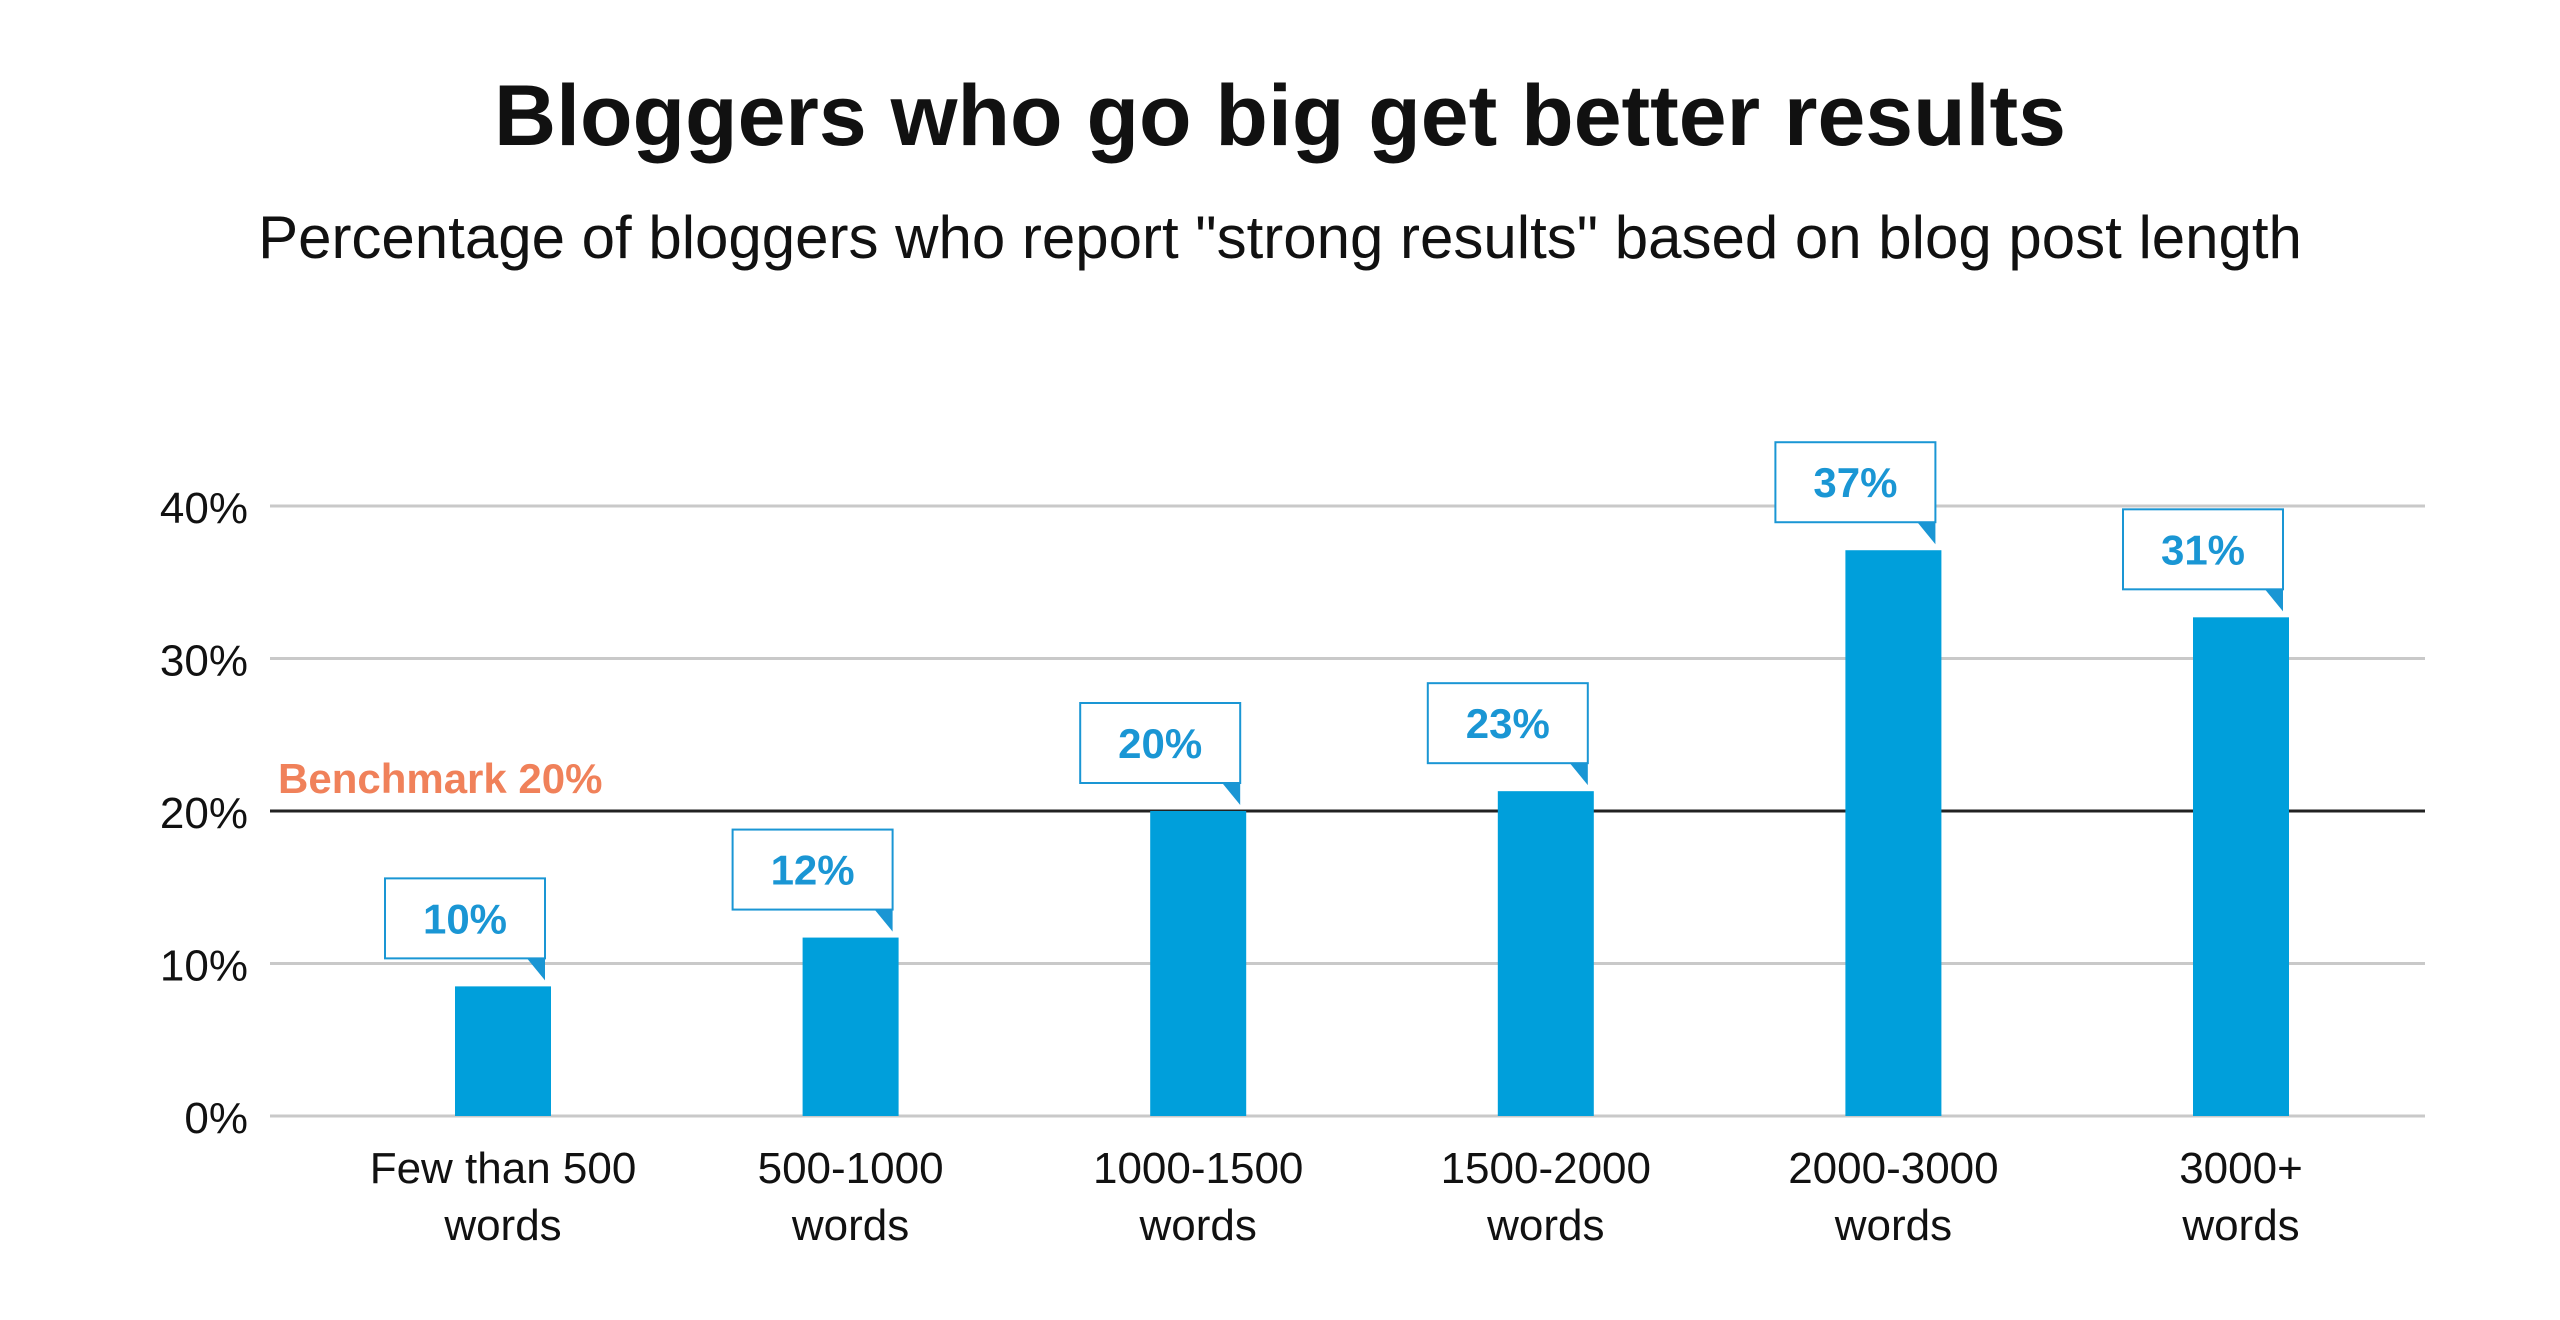  I want to click on y-tick-label: 20%, so click(204, 813).